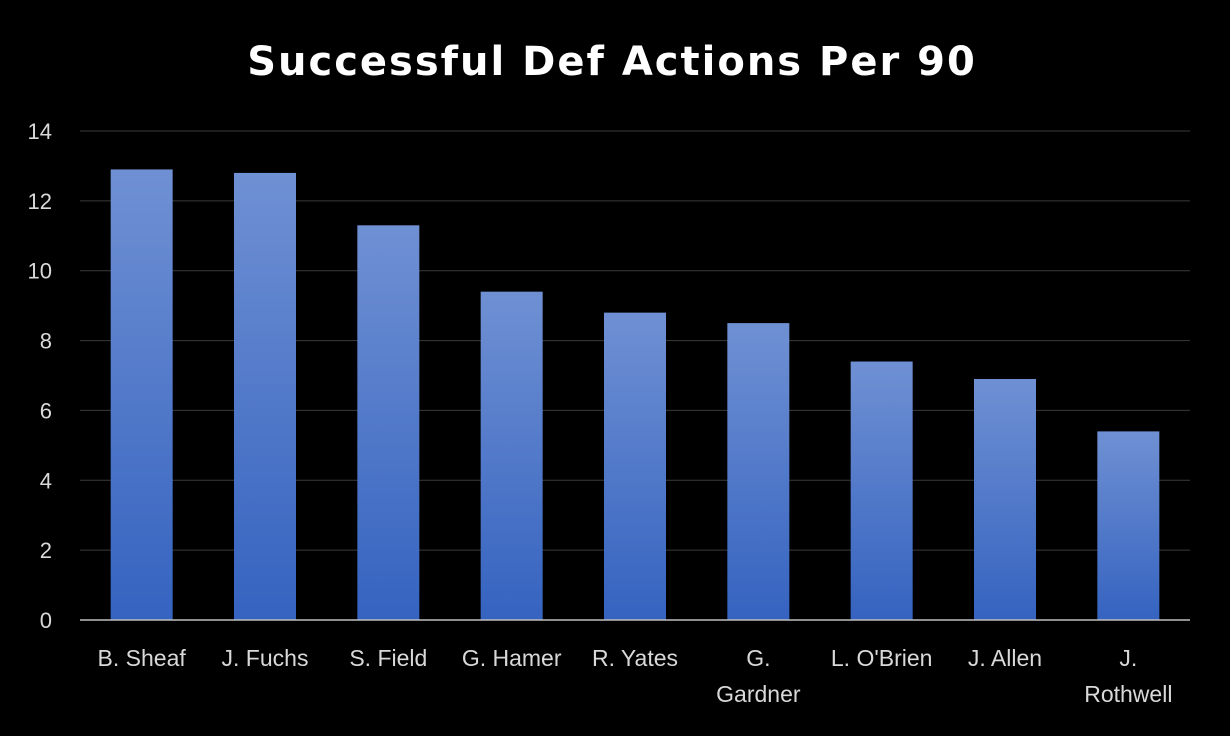  What do you see at coordinates (46, 410) in the screenshot?
I see `y-tick-label: 6` at bounding box center [46, 410].